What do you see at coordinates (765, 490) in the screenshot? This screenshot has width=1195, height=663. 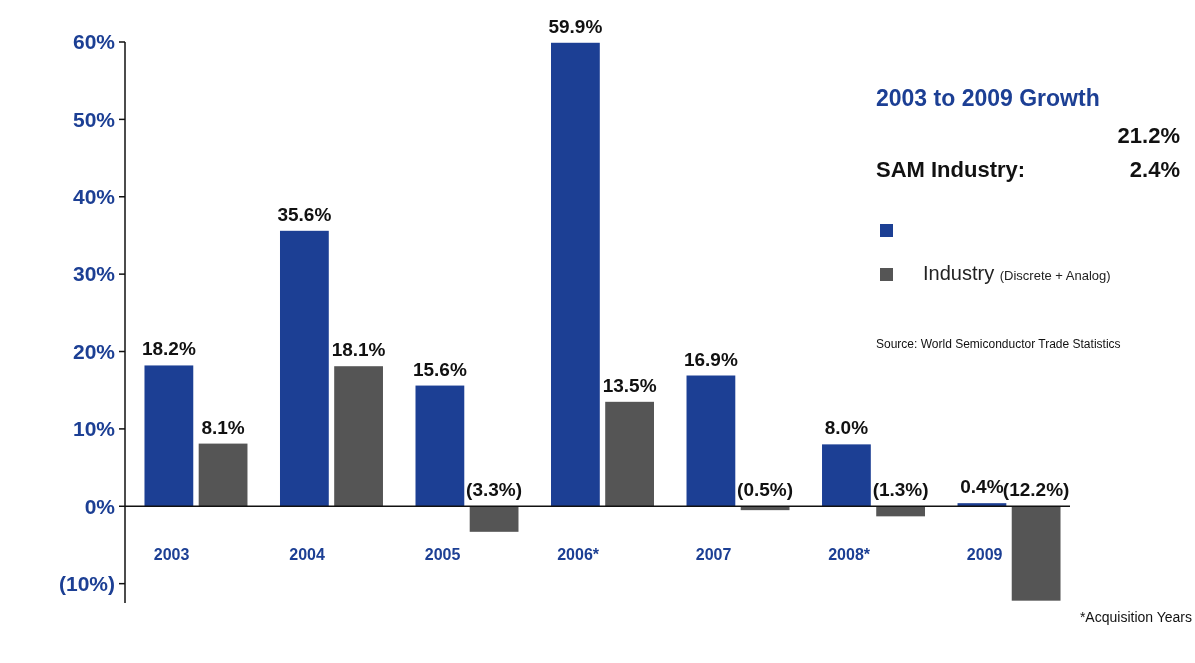 I see `data-label: (0.5%)` at bounding box center [765, 490].